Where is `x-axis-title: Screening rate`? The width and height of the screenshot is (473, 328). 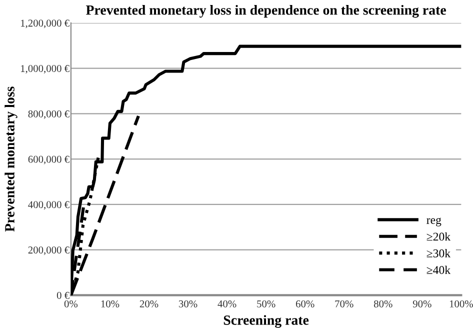 x-axis-title: Screening rate is located at coordinates (266, 321).